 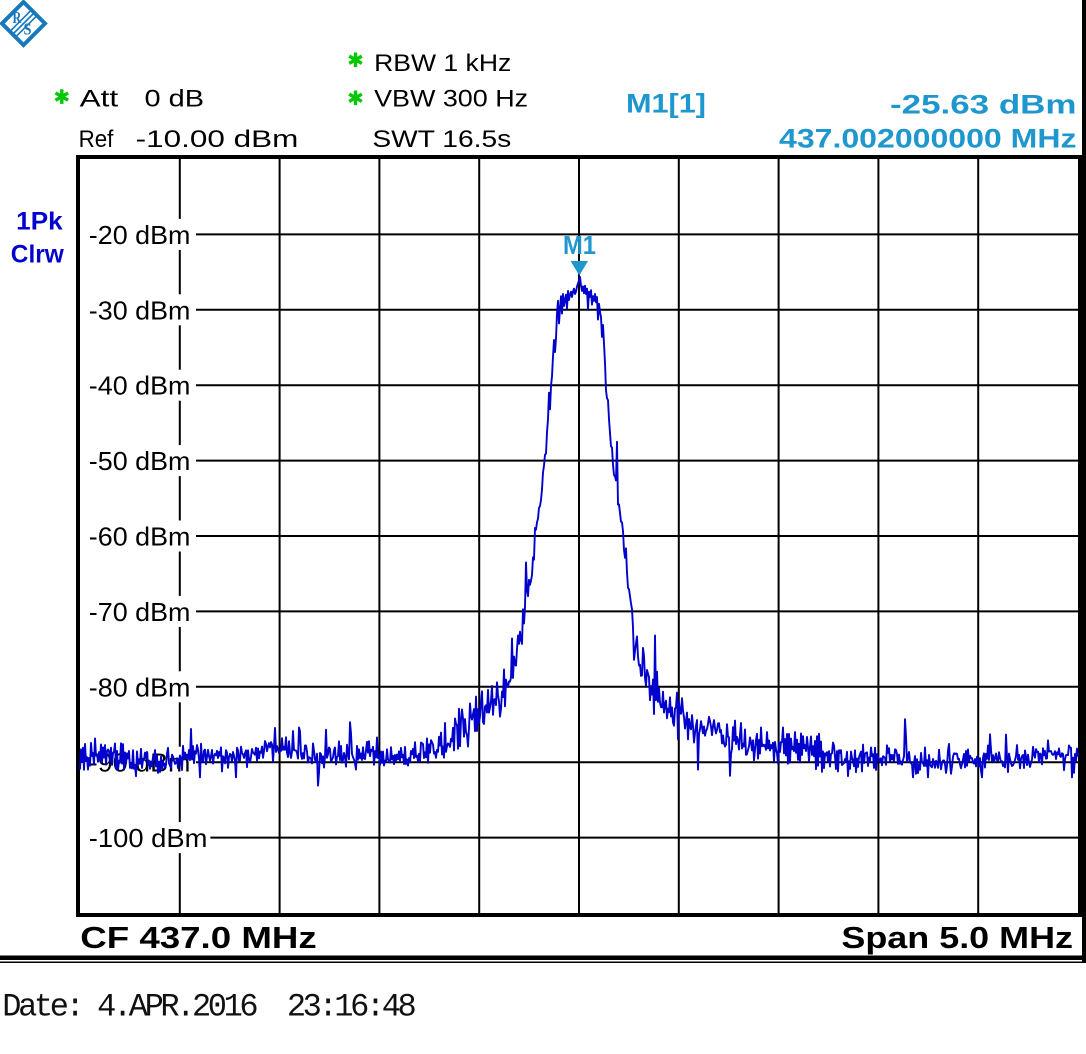 What do you see at coordinates (928, 139) in the screenshot?
I see `svg-text: 437.002000000 MHz` at bounding box center [928, 139].